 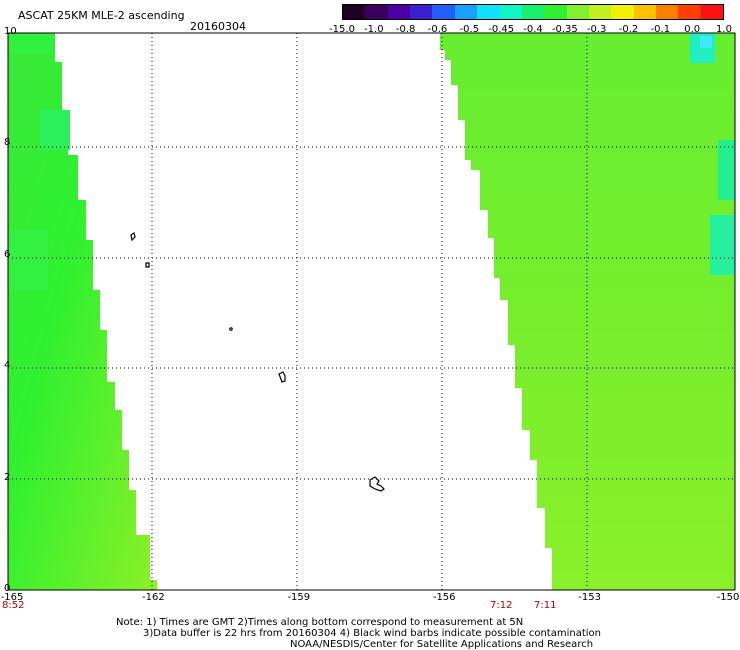 What do you see at coordinates (342, 29) in the screenshot?
I see `colorbar-tick-label: -15.0` at bounding box center [342, 29].